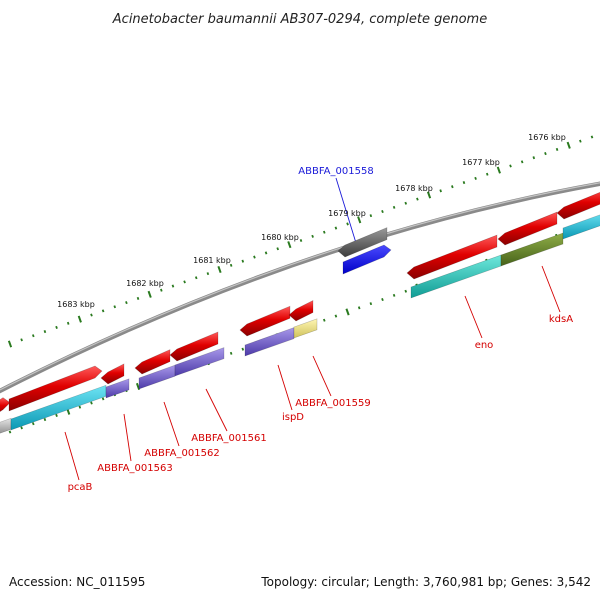 The width and height of the screenshot is (600, 600). Describe the element at coordinates (228, 438) in the screenshot. I see `gene-label: ABBFA_001561` at that location.